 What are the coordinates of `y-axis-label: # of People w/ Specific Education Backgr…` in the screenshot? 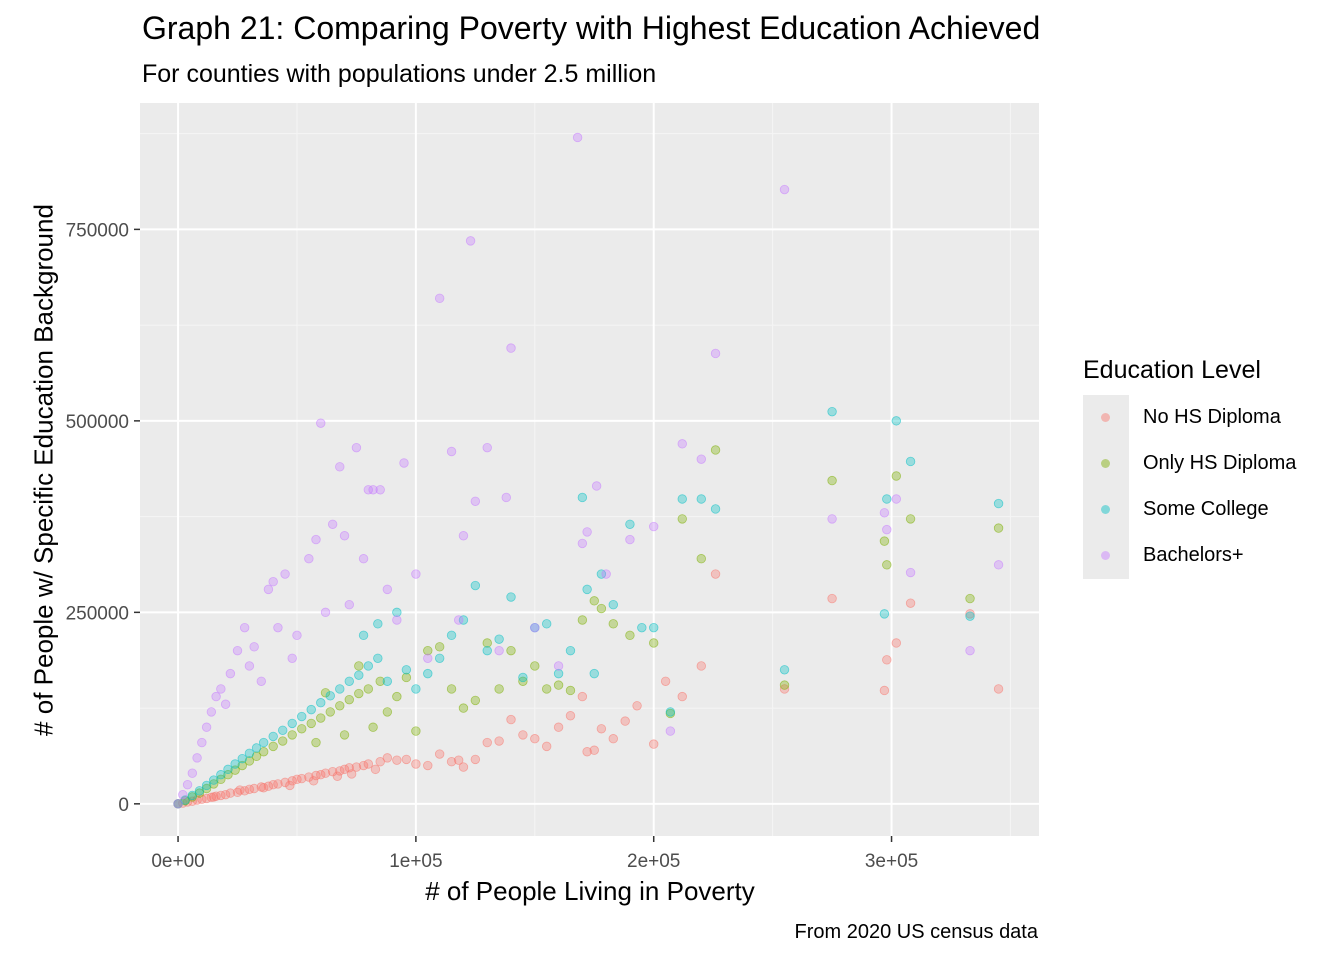 It's located at (43, 470).